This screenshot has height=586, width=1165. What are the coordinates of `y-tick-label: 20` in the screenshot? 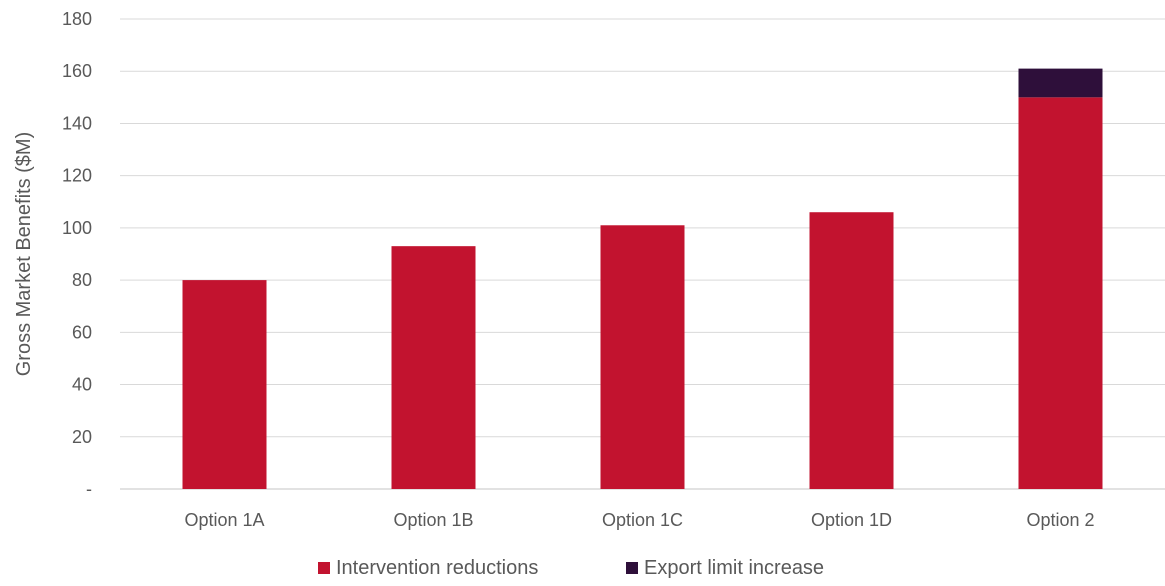 It's located at (82, 437).